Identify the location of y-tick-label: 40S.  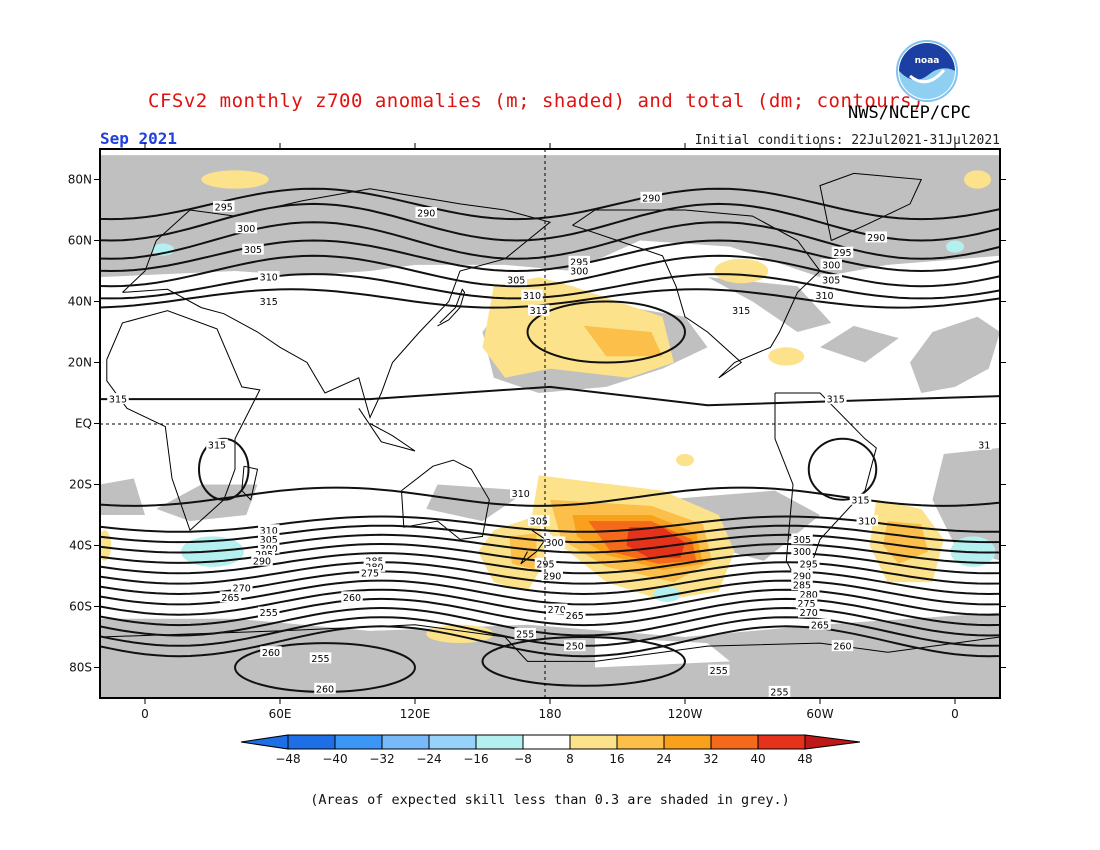
(80, 546).